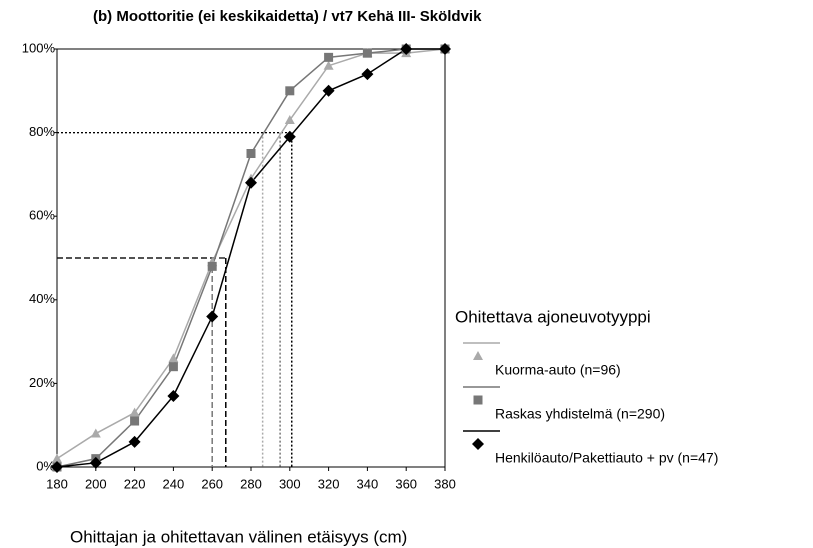  What do you see at coordinates (580, 414) in the screenshot?
I see `legend-label: Raskas yhdistelmä (n=290)` at bounding box center [580, 414].